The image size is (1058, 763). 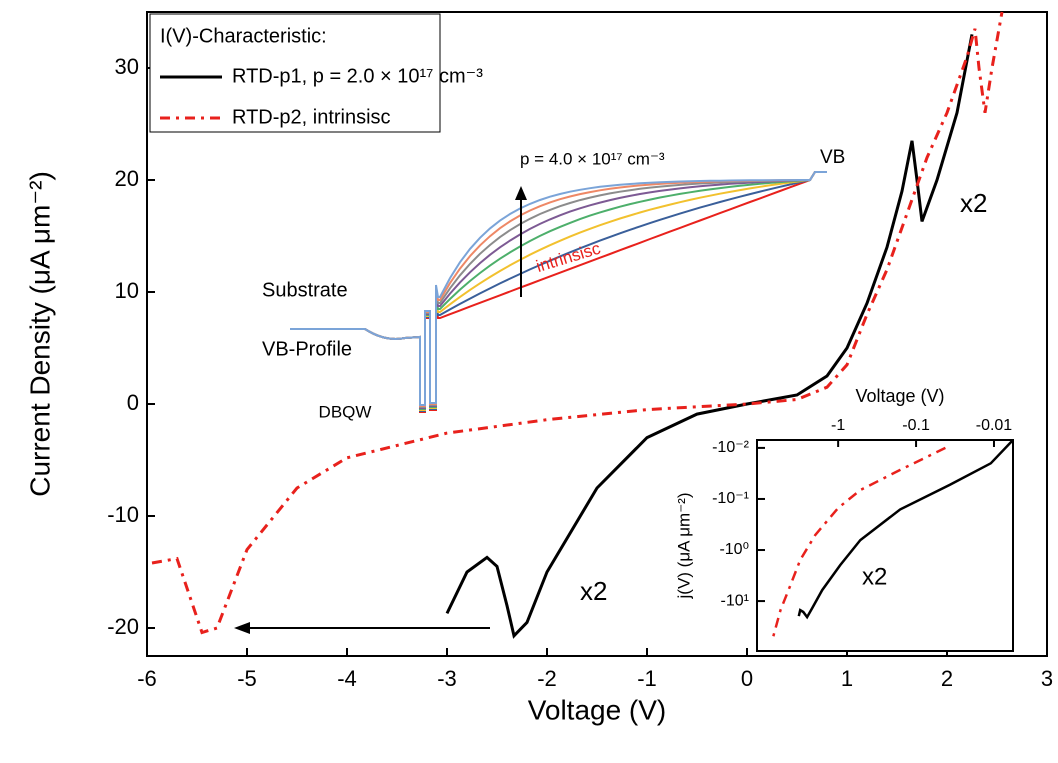 What do you see at coordinates (592, 158) in the screenshot?
I see `annotation: p = 4.0 × 10¹⁷ cm⁻³` at bounding box center [592, 158].